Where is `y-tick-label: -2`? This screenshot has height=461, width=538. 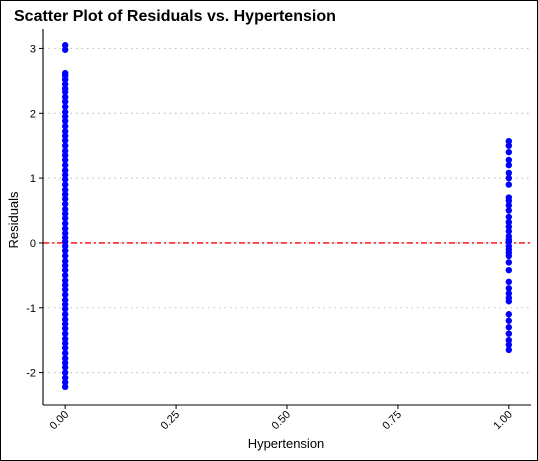
y-tick-label: -2 is located at coordinates (31, 374).